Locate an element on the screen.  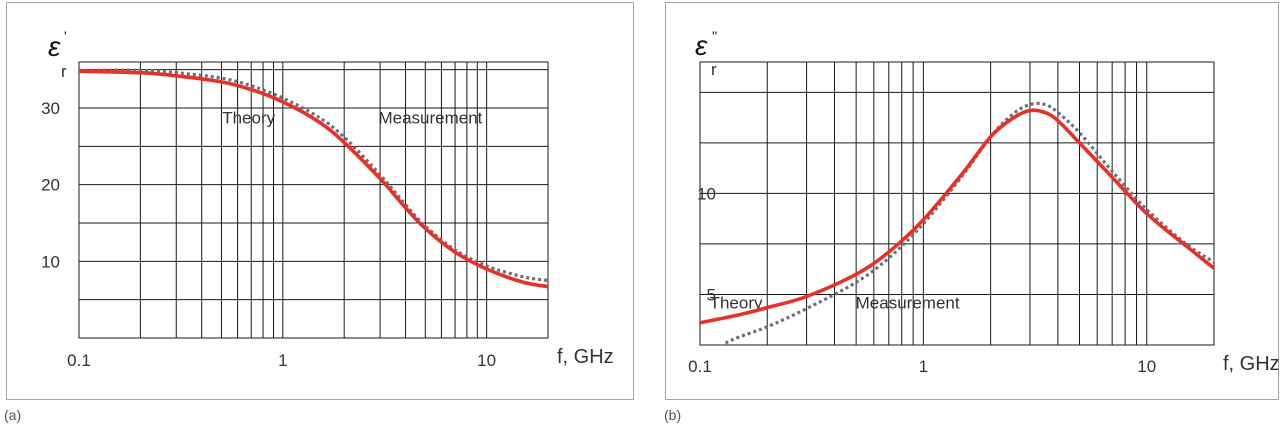
y-axis-label-superscript: ' is located at coordinates (65, 36).